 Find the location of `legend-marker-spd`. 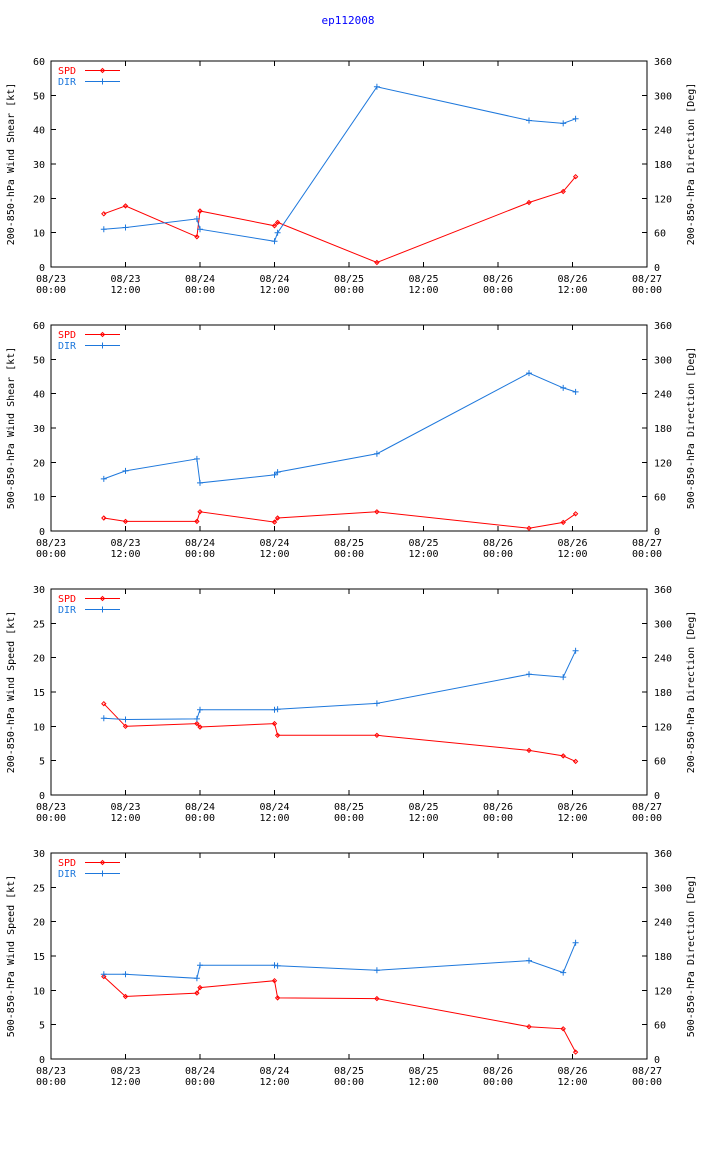

legend-marker-spd is located at coordinates (102, 862).